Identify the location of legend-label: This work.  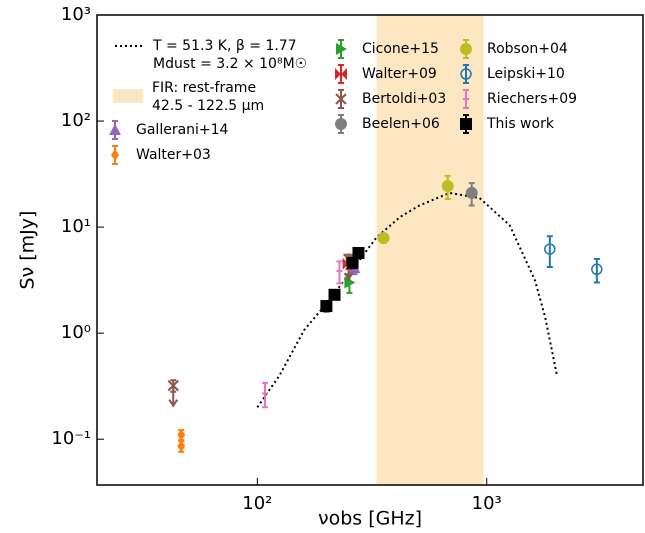
(520, 124).